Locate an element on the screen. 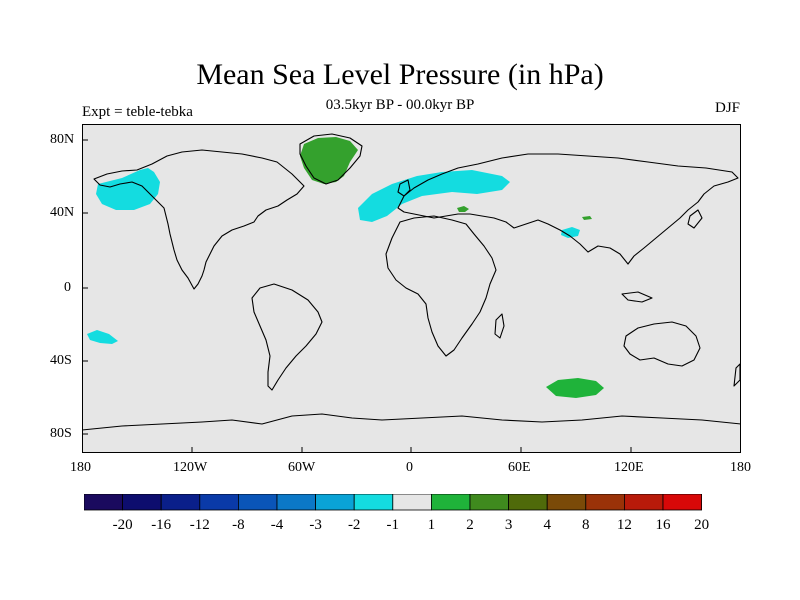  plot-title: Mean Sea Level Pressure (in hPa) is located at coordinates (400, 74).